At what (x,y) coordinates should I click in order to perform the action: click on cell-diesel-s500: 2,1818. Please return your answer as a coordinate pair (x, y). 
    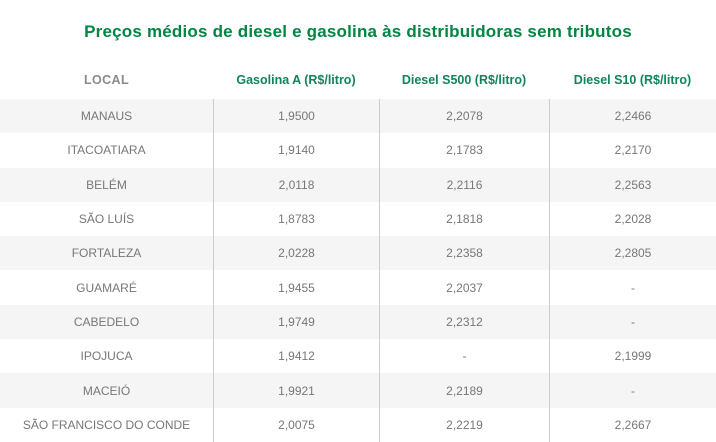
    Looking at the image, I should click on (464, 219).